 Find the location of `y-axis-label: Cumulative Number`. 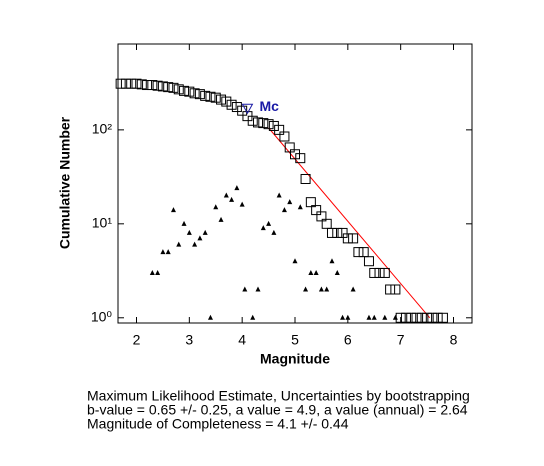

y-axis-label: Cumulative Number is located at coordinates (65, 182).